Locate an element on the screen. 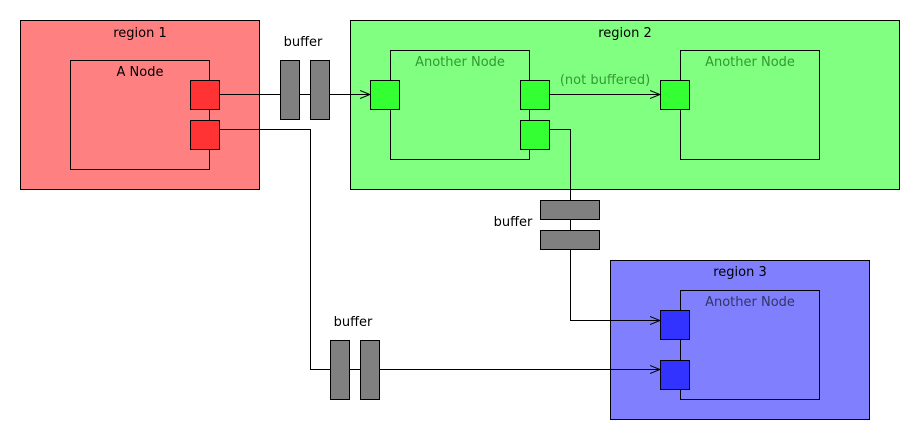 The height and width of the screenshot is (440, 920). node-a-label: A Node is located at coordinates (140, 72).